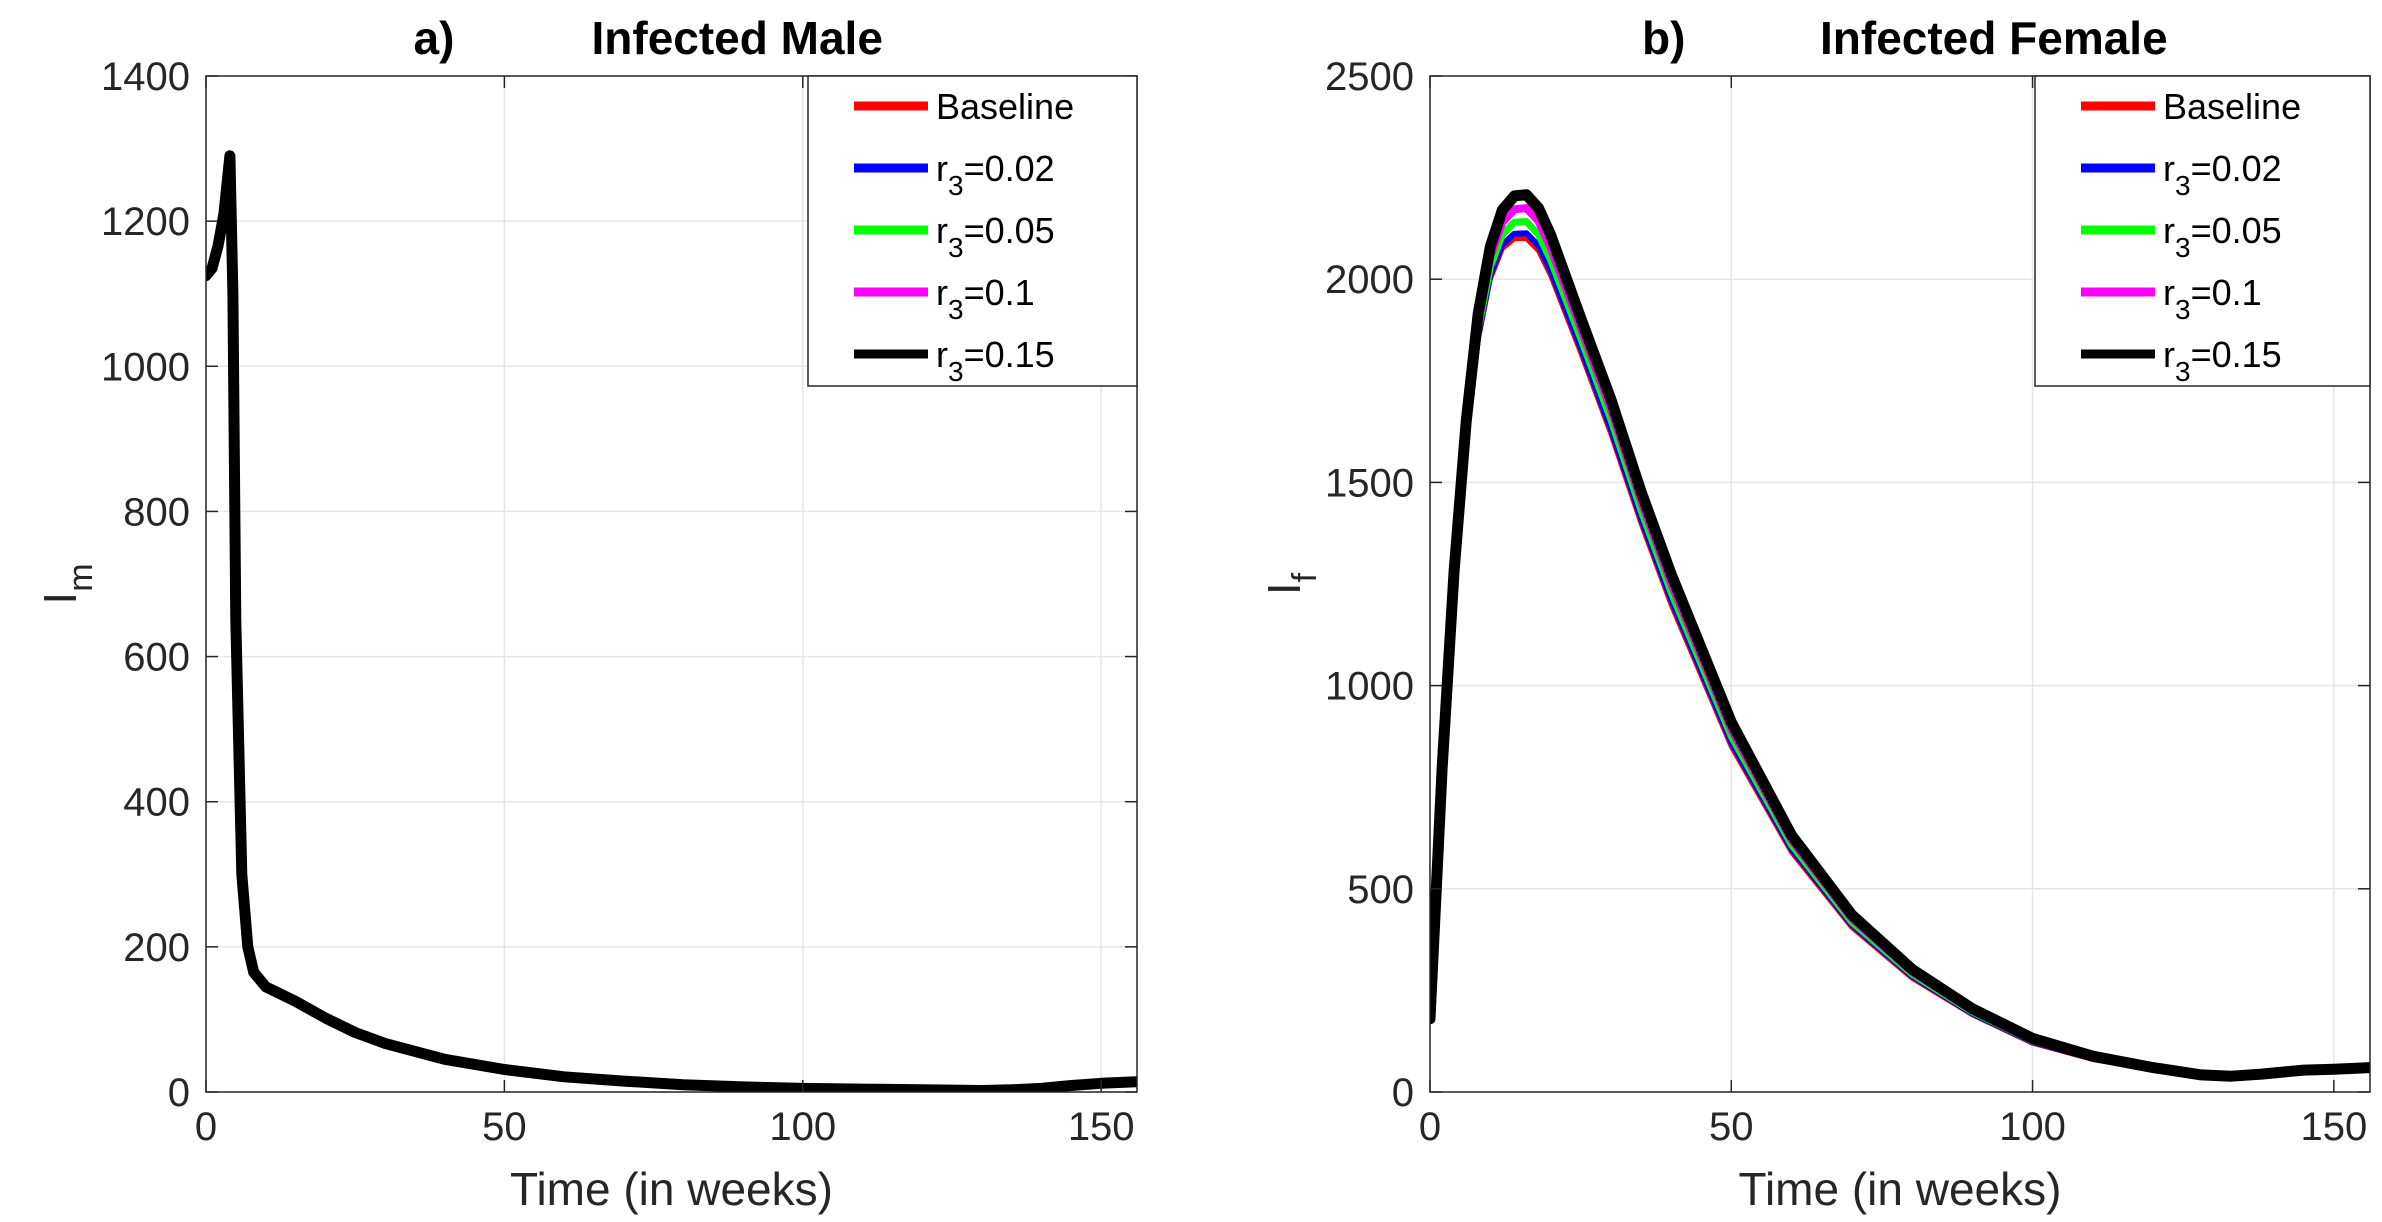 This screenshot has height=1222, width=2382. What do you see at coordinates (1369, 77) in the screenshot?
I see `y-tick-label: 2500` at bounding box center [1369, 77].